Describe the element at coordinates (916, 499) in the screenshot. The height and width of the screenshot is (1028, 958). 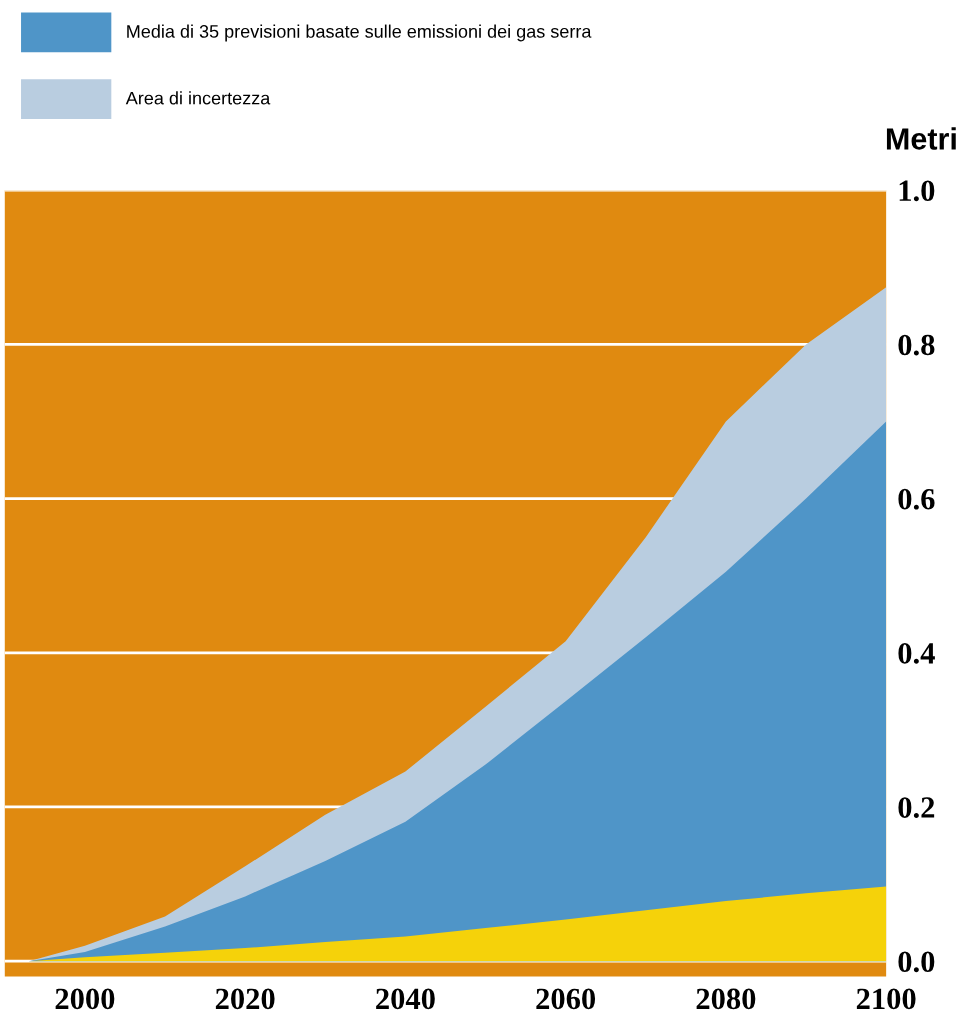
I see `y-tick-label: 0.6` at that location.